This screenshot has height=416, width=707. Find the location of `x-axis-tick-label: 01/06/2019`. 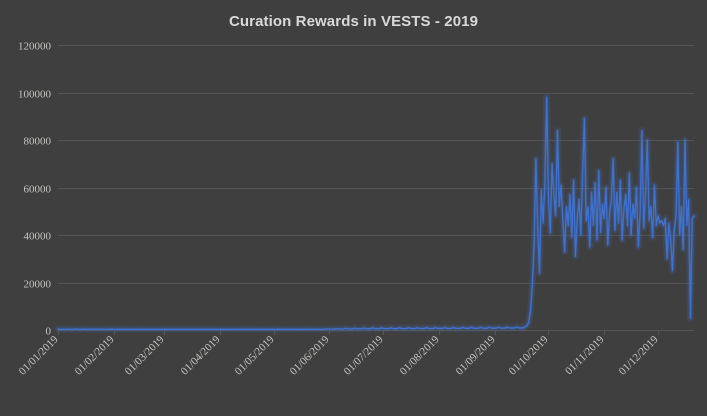

x-axis-tick-label: 01/06/2019 is located at coordinates (310, 355).